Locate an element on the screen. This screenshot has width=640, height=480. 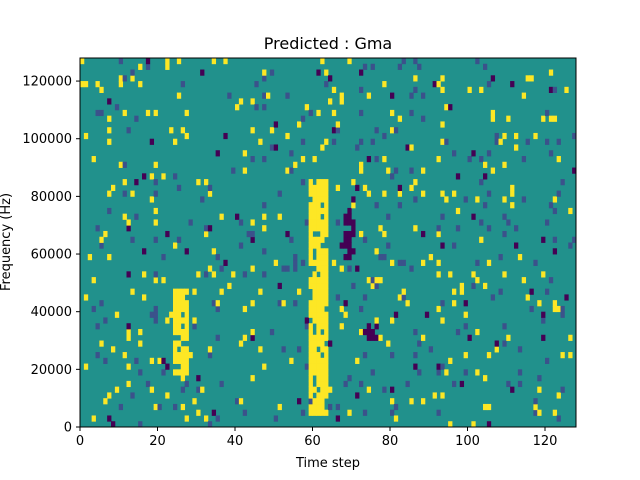
y-tick-label: 100000 is located at coordinates (47, 139).